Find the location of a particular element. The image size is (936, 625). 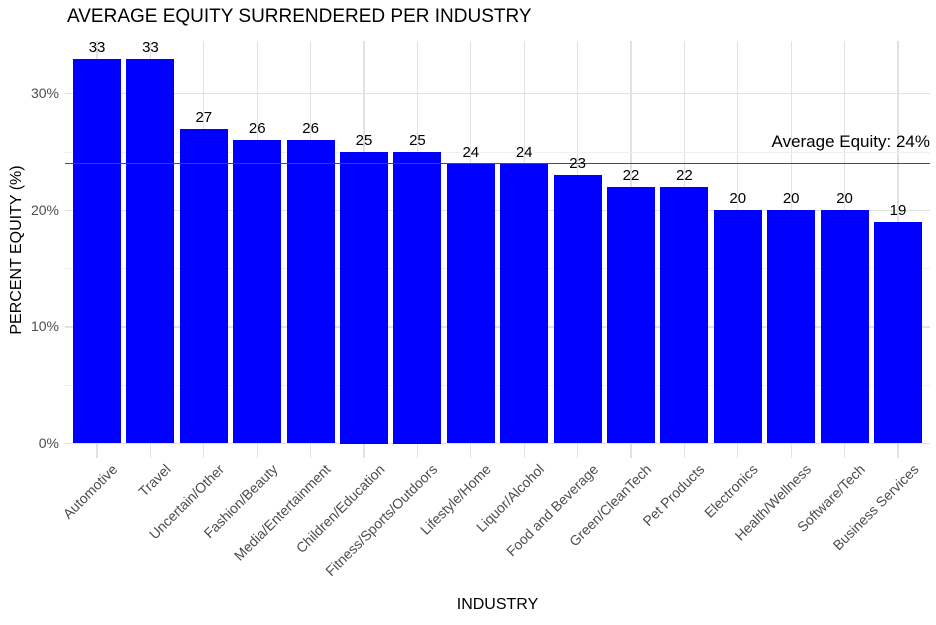

average-line-label: Average Equity: 24% is located at coordinates (850, 141).